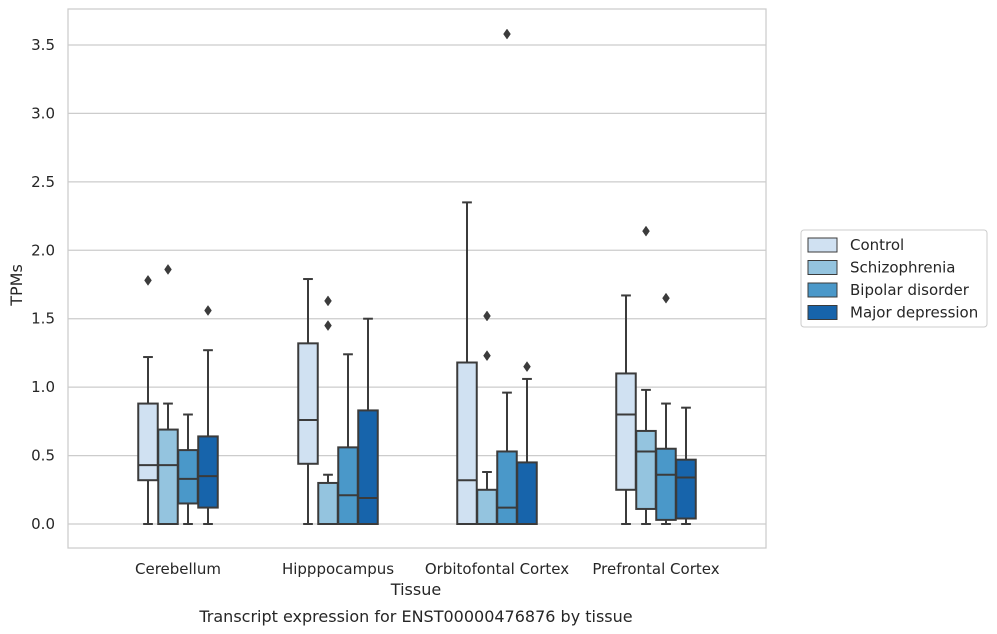 The image size is (997, 634). Describe the element at coordinates (43, 113) in the screenshot. I see `y-tick-label: 3.0` at that location.